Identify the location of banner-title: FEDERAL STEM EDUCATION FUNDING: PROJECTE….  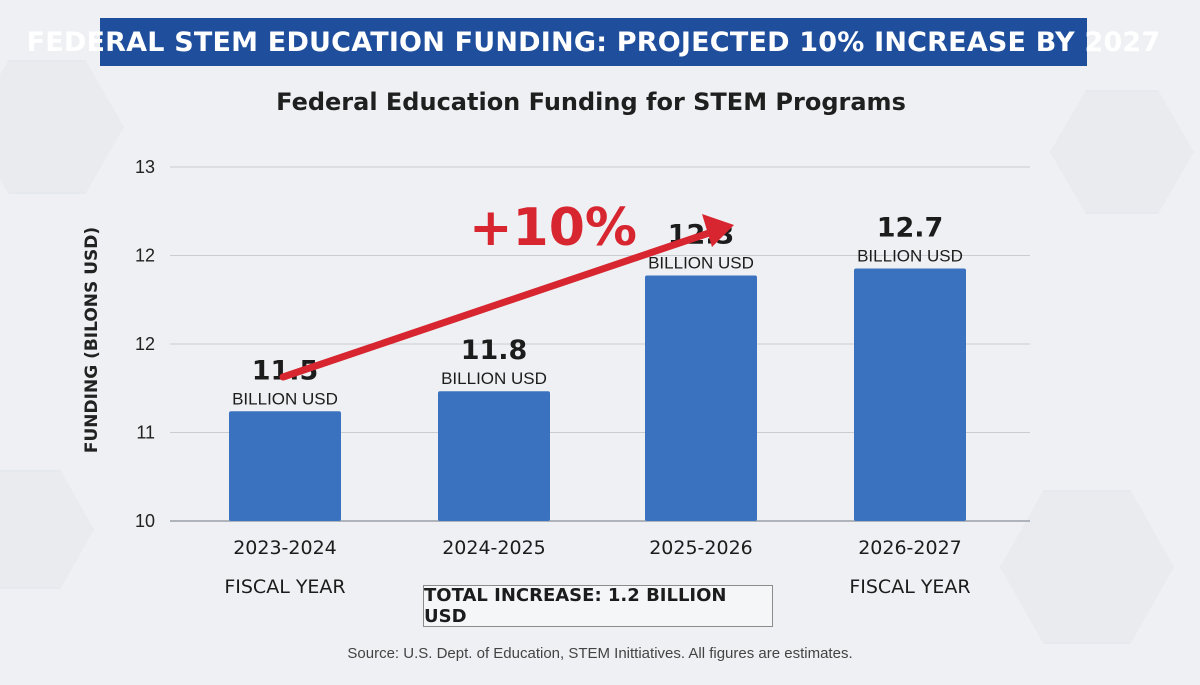
(593, 42).